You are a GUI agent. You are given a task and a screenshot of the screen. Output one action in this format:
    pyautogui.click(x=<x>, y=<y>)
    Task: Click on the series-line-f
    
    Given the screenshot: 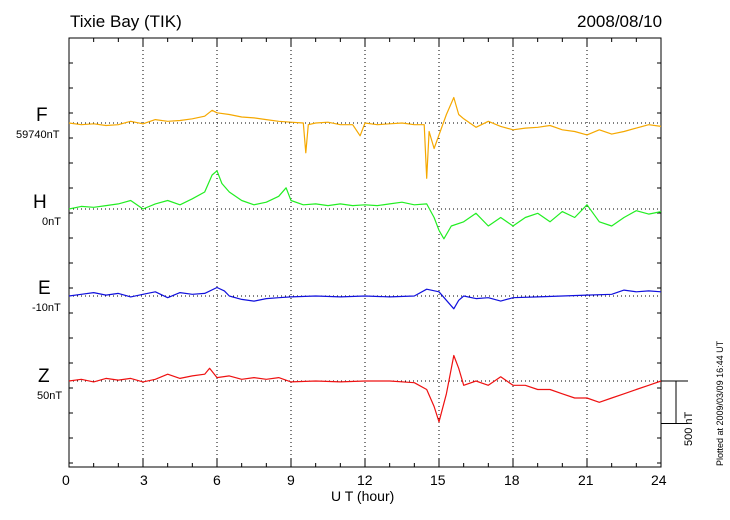 What is the action you would take?
    pyautogui.click(x=365, y=137)
    